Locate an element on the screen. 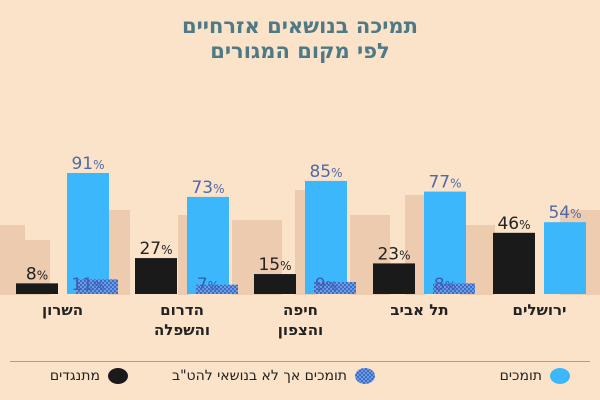 Image resolution: width=600 pixels, height=400 pixels. data-label-supporters: 91% is located at coordinates (87, 164).